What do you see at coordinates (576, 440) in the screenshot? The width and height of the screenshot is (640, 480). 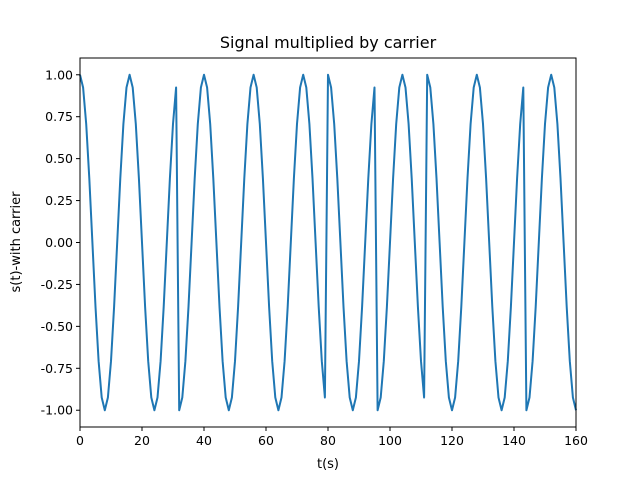 I see `x-tick-label: 160` at bounding box center [576, 440].